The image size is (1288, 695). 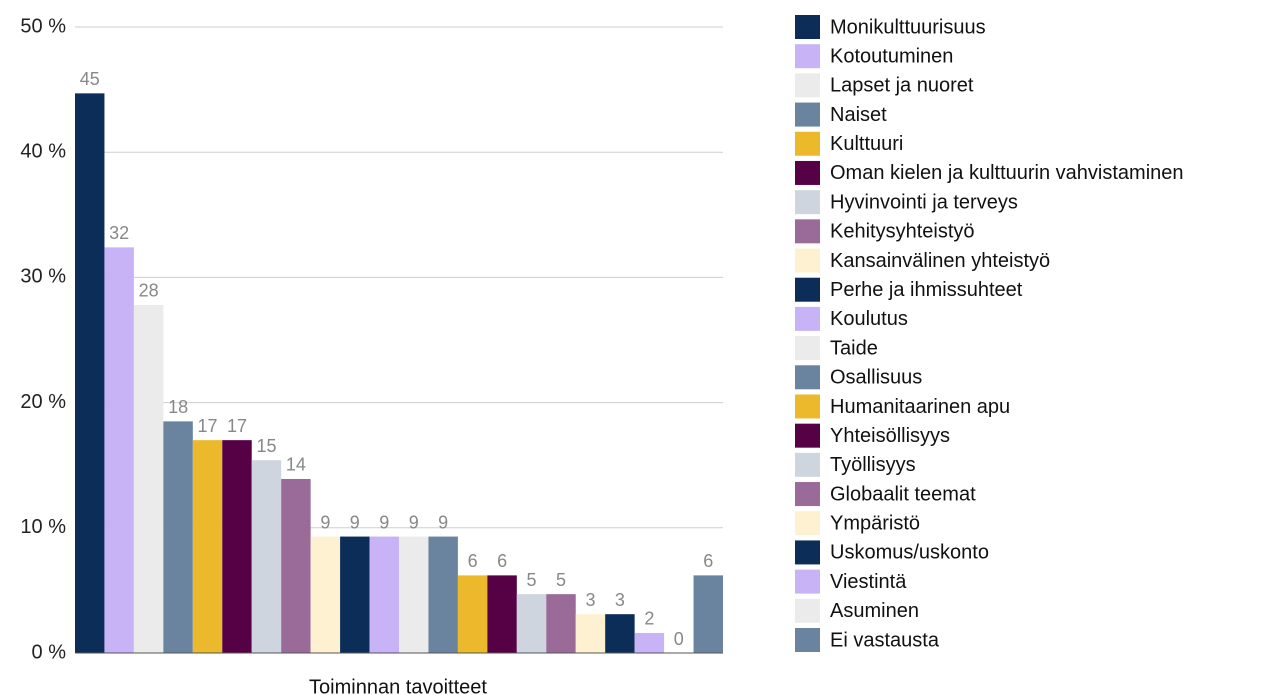 What do you see at coordinates (940, 261) in the screenshot?
I see `legend-label: Kansainvälinen yhteistyö` at bounding box center [940, 261].